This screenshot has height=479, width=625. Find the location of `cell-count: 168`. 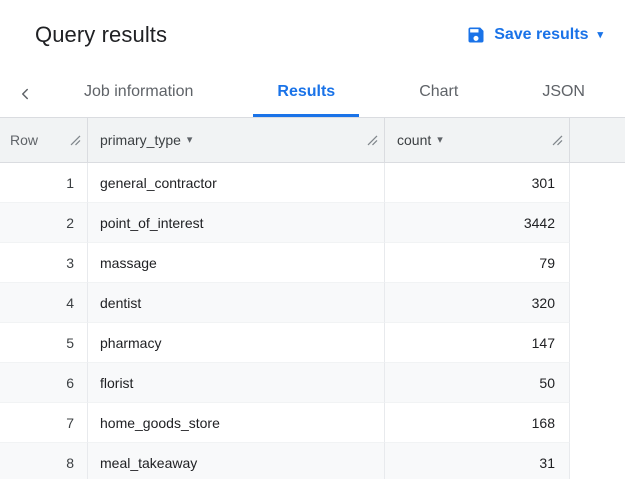

cell-count: 168 is located at coordinates (477, 423).